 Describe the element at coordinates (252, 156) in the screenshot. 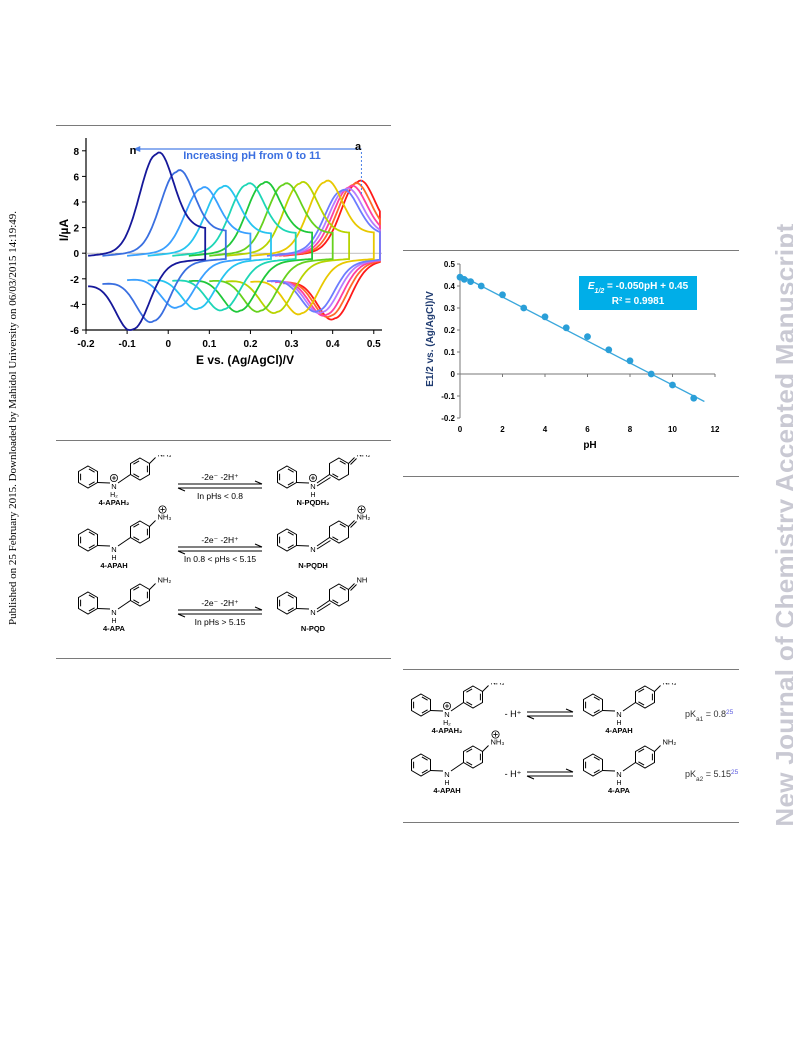

I see `cv-annotation: Increasing pH from 0 to 11` at that location.